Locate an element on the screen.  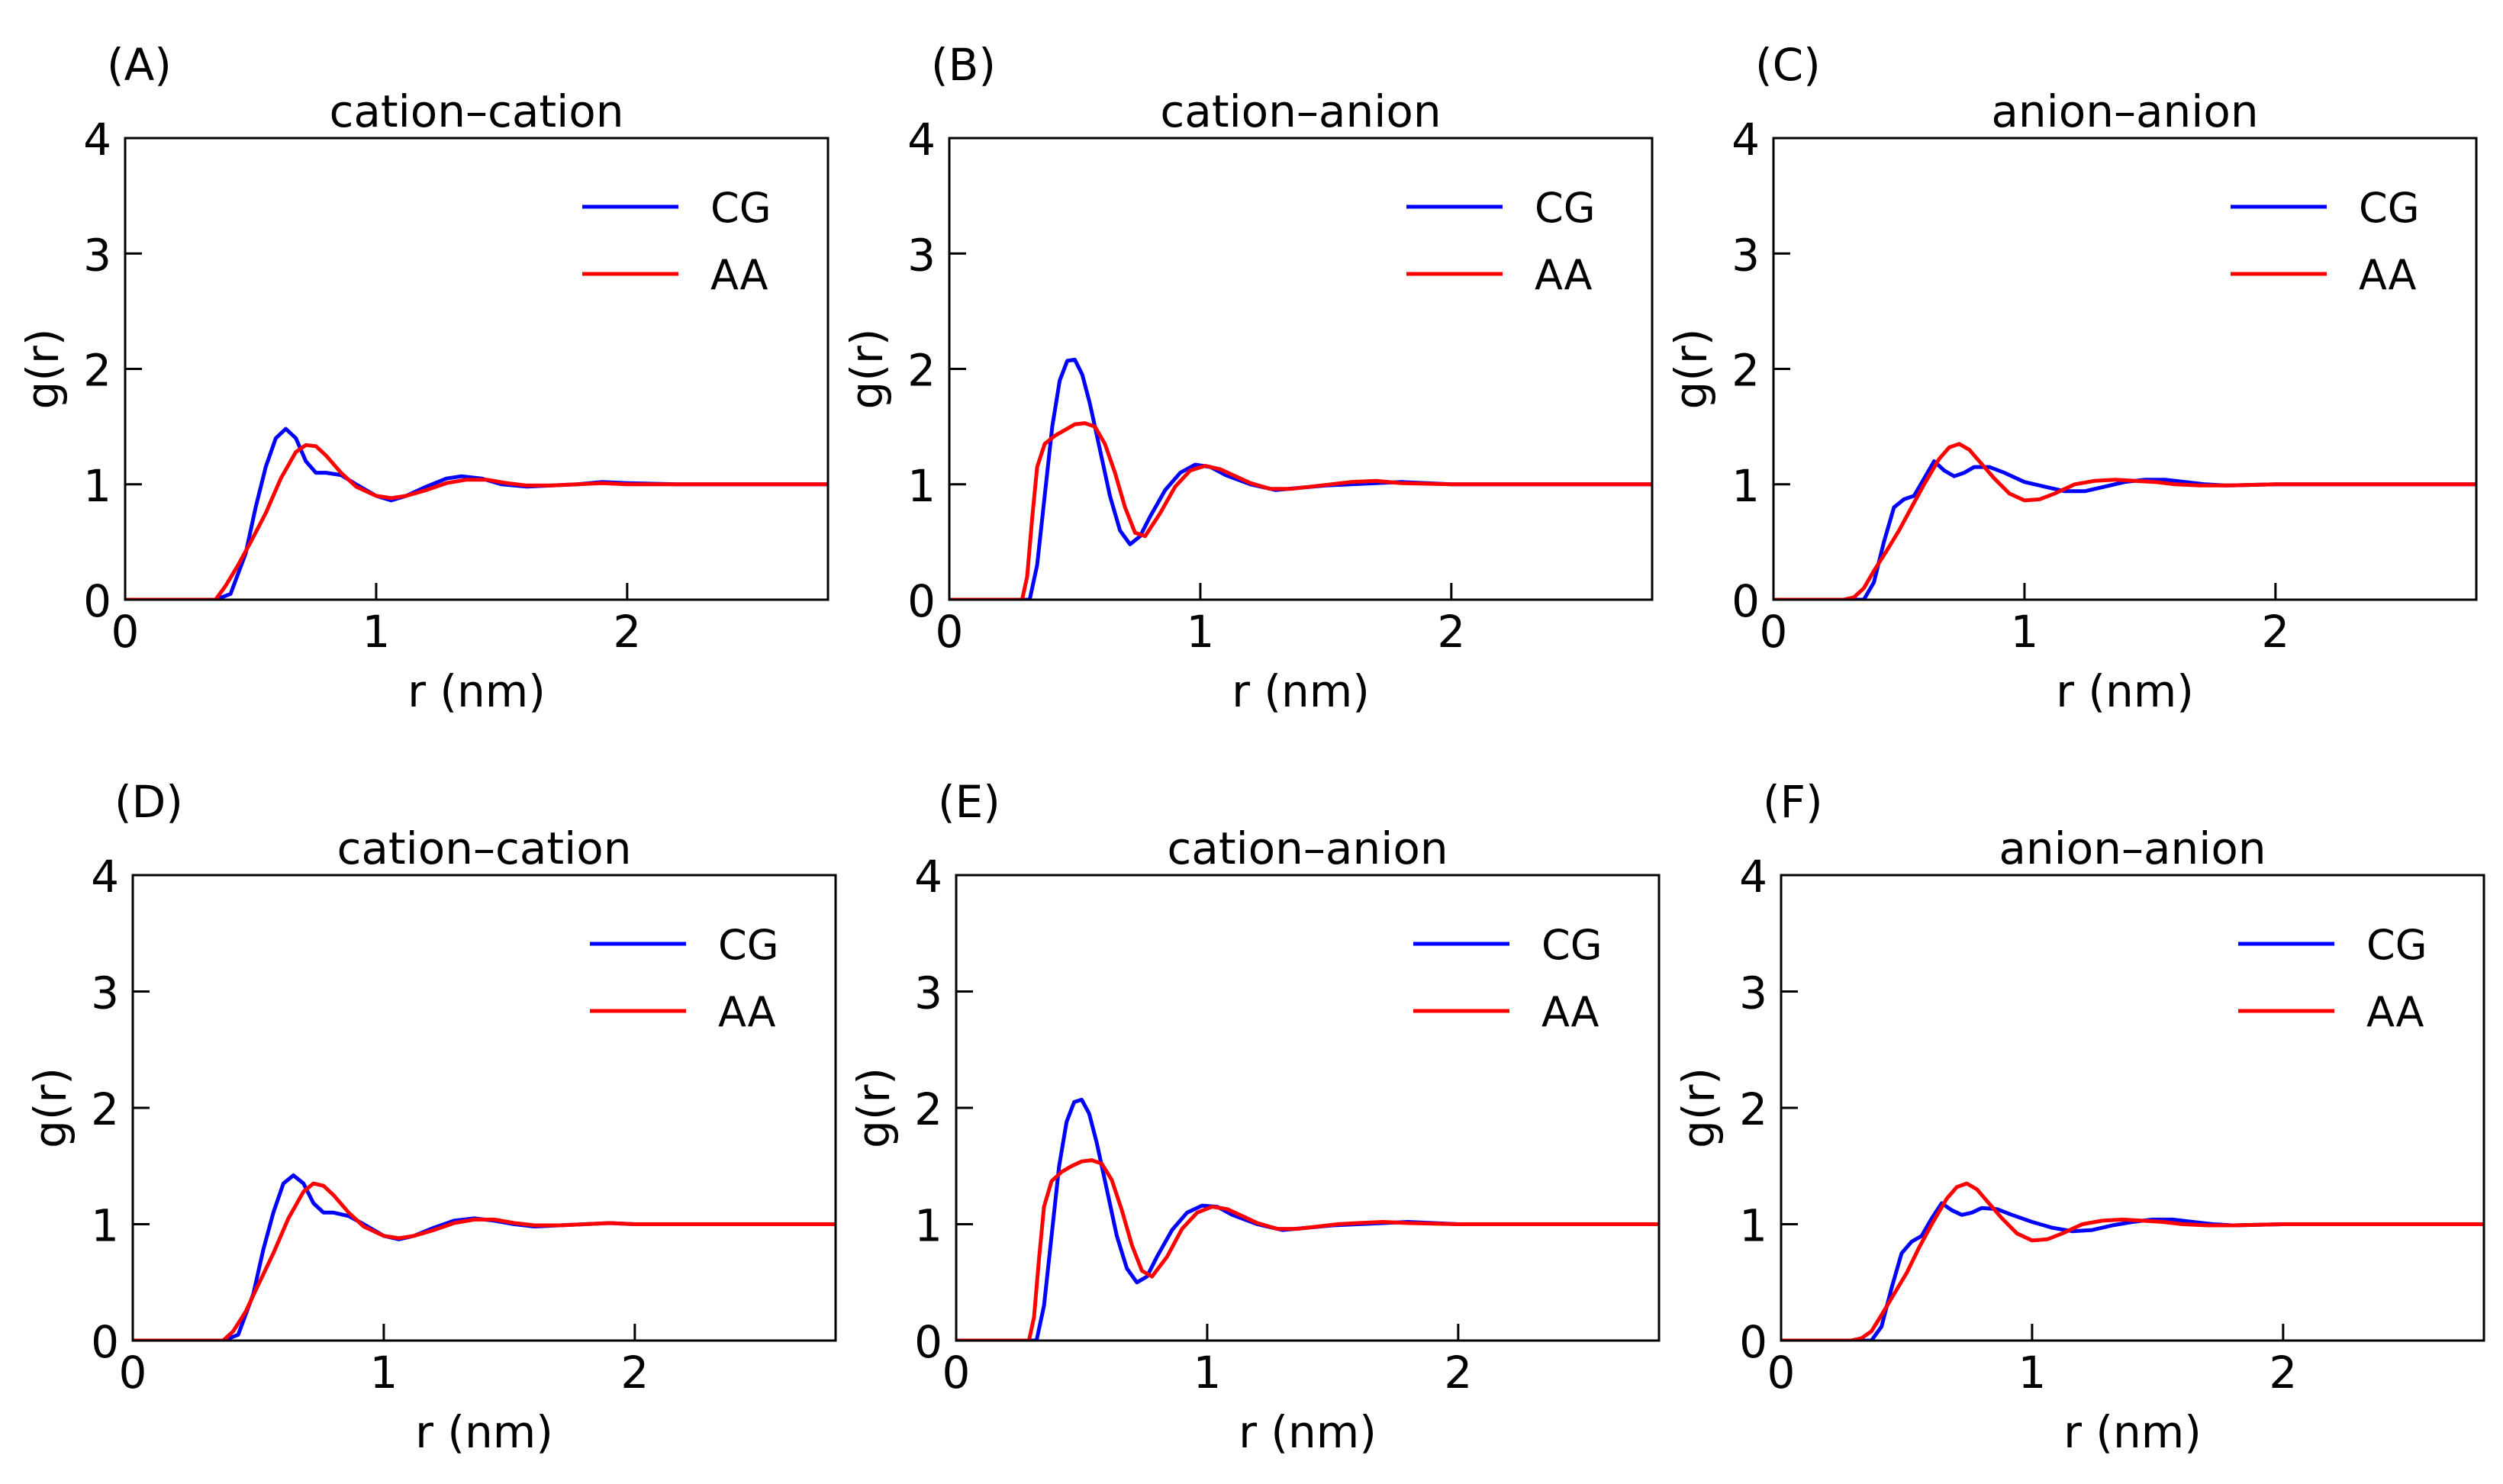
panel-label: (D) is located at coordinates (148, 802).